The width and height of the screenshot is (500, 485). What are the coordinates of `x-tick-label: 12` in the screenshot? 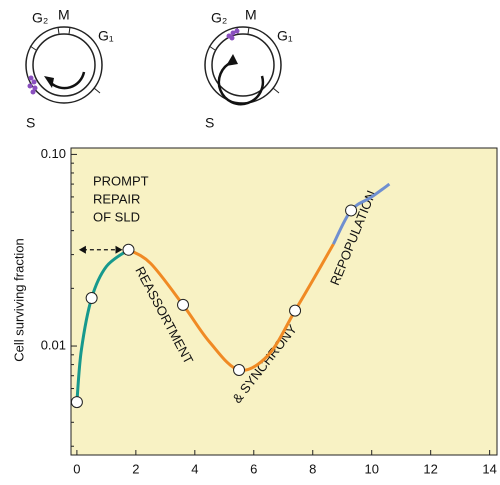 It's located at (430, 468).